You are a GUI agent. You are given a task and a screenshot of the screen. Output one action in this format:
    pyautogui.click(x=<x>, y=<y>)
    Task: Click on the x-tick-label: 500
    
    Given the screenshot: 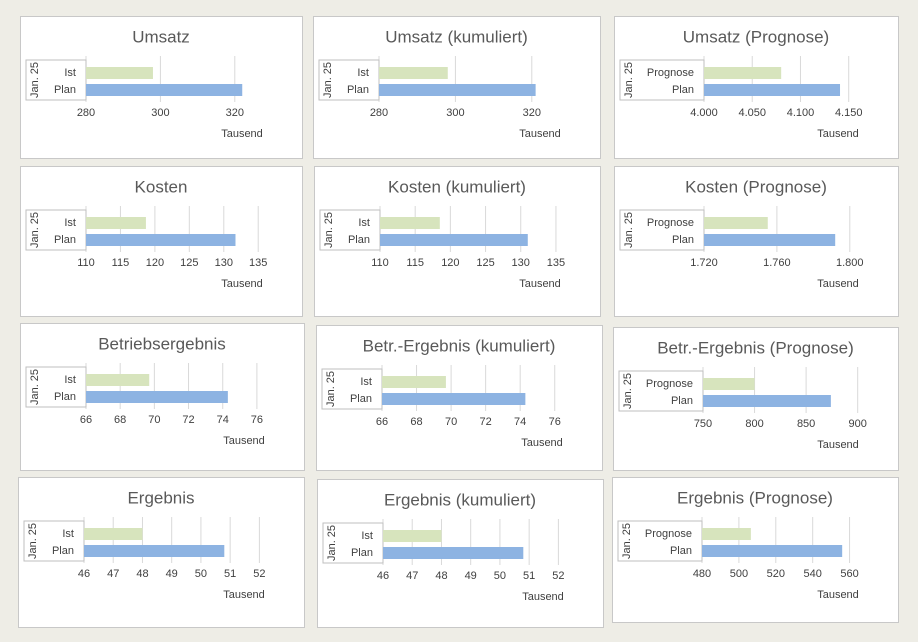 What is the action you would take?
    pyautogui.click(x=739, y=574)
    